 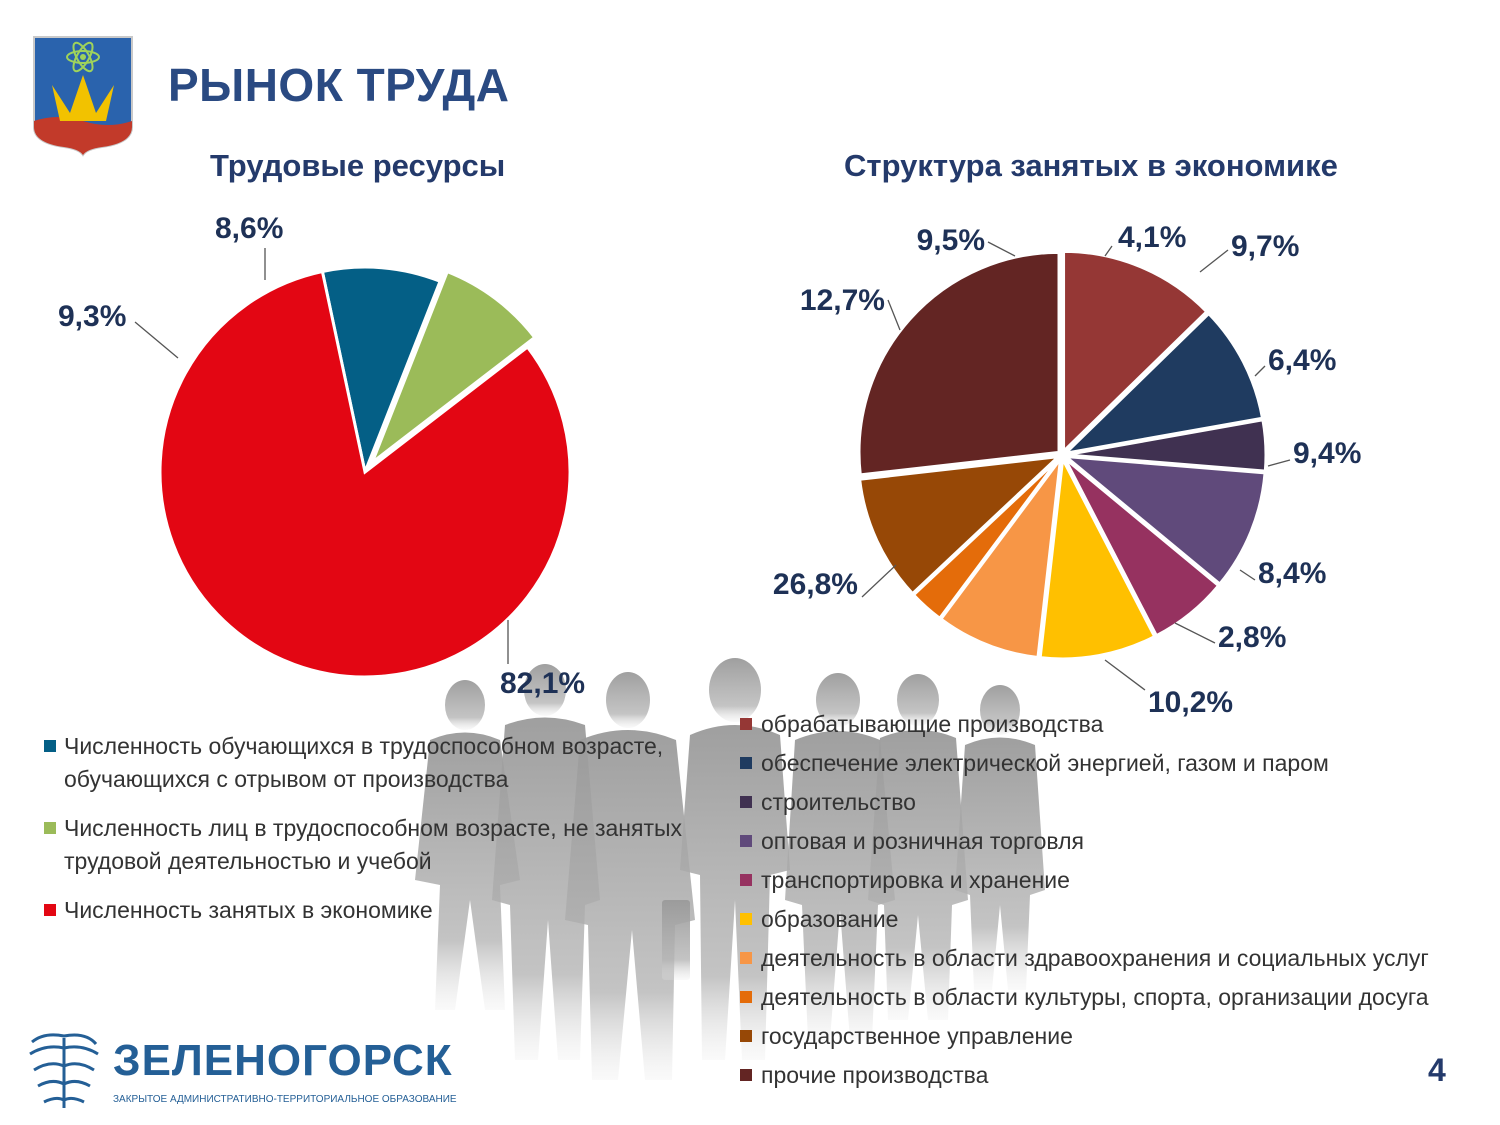 What do you see at coordinates (249, 228) in the screenshot?
I see `data-label: 8,6%` at bounding box center [249, 228].